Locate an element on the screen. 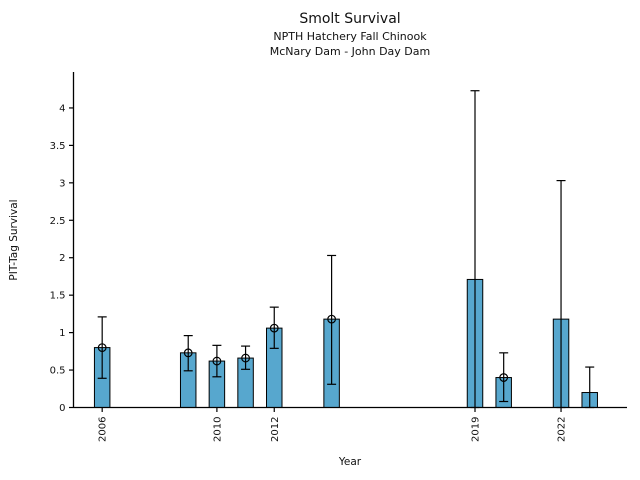  y-tick-label-2: 2 is located at coordinates (62, 258).